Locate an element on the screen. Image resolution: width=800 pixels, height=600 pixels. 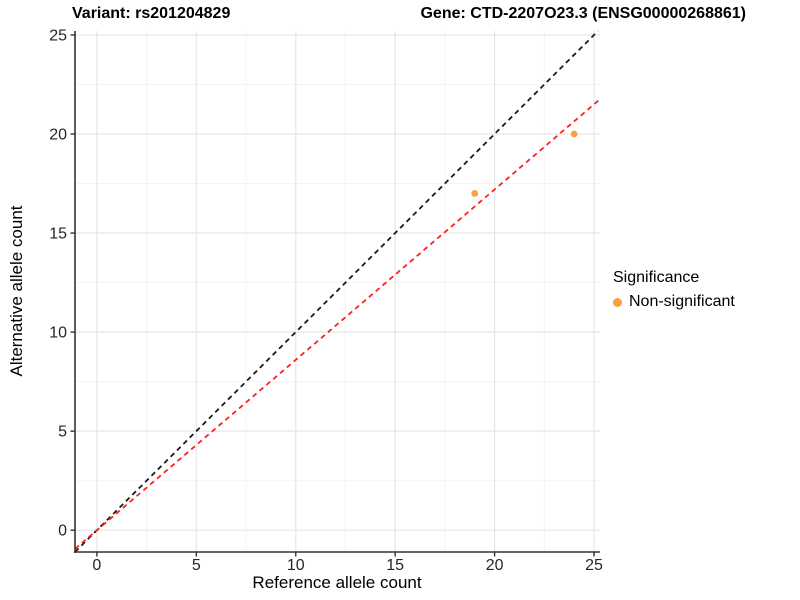
y-tick-label: 15 is located at coordinates (58, 234).